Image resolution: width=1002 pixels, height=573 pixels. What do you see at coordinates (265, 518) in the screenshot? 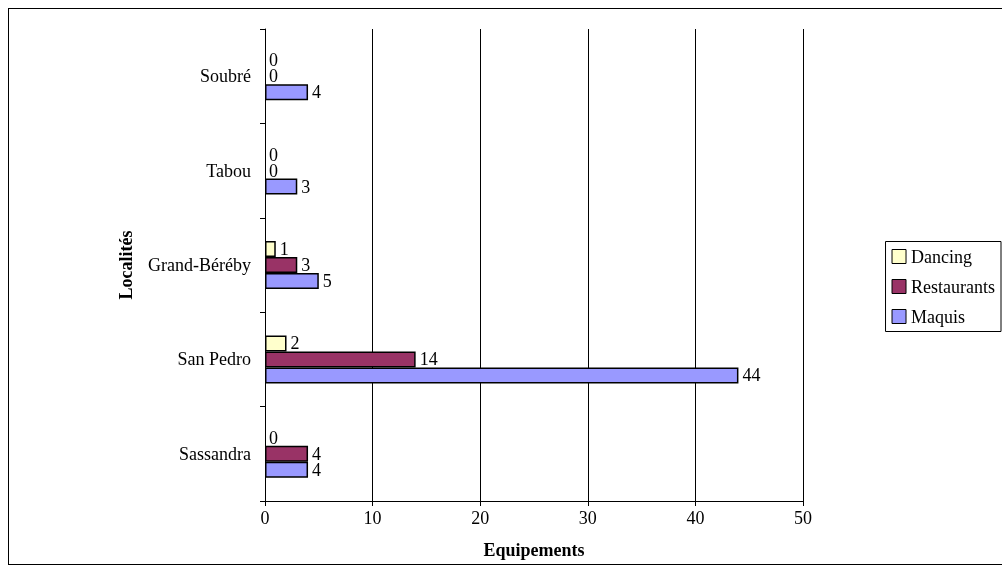
I see `x-tick-label: 0` at bounding box center [265, 518].